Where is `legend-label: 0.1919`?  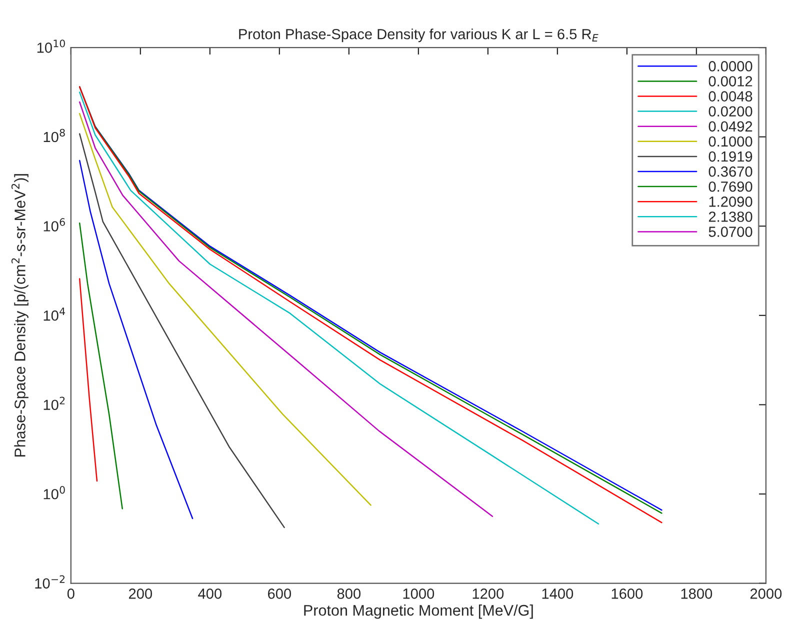 legend-label: 0.1919 is located at coordinates (730, 156).